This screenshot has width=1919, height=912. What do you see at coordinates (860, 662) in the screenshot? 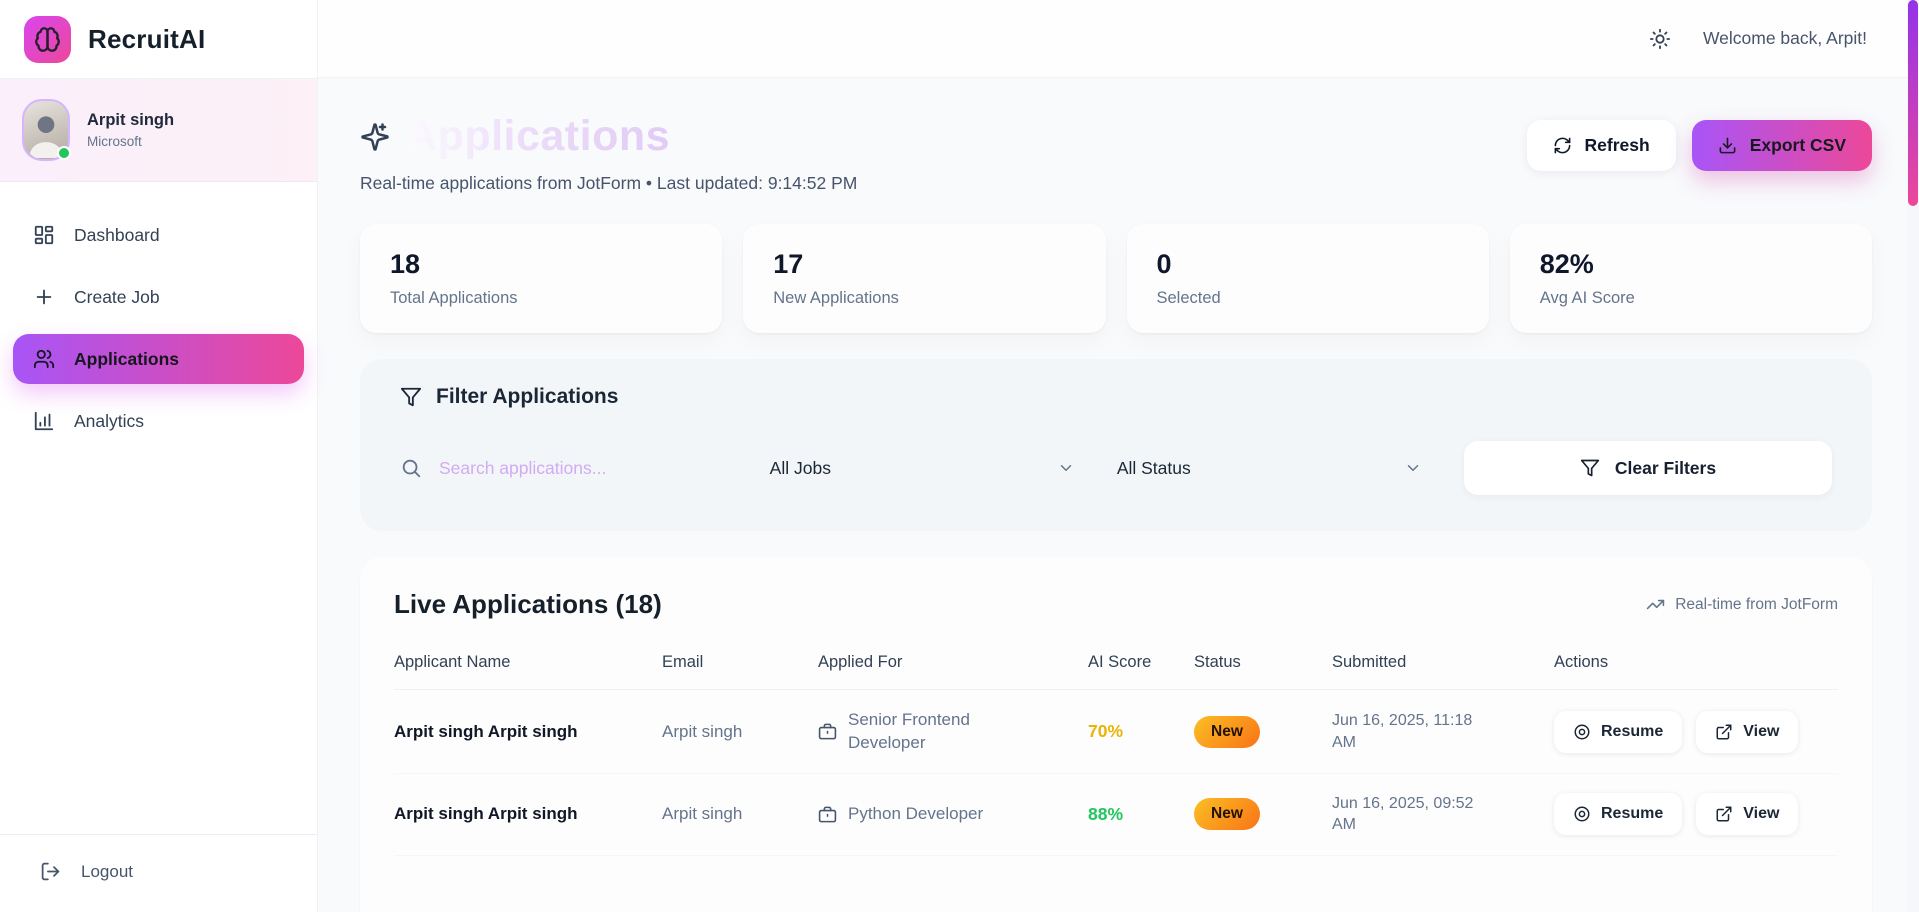
I see `col-applied-for: Applied For` at bounding box center [860, 662].